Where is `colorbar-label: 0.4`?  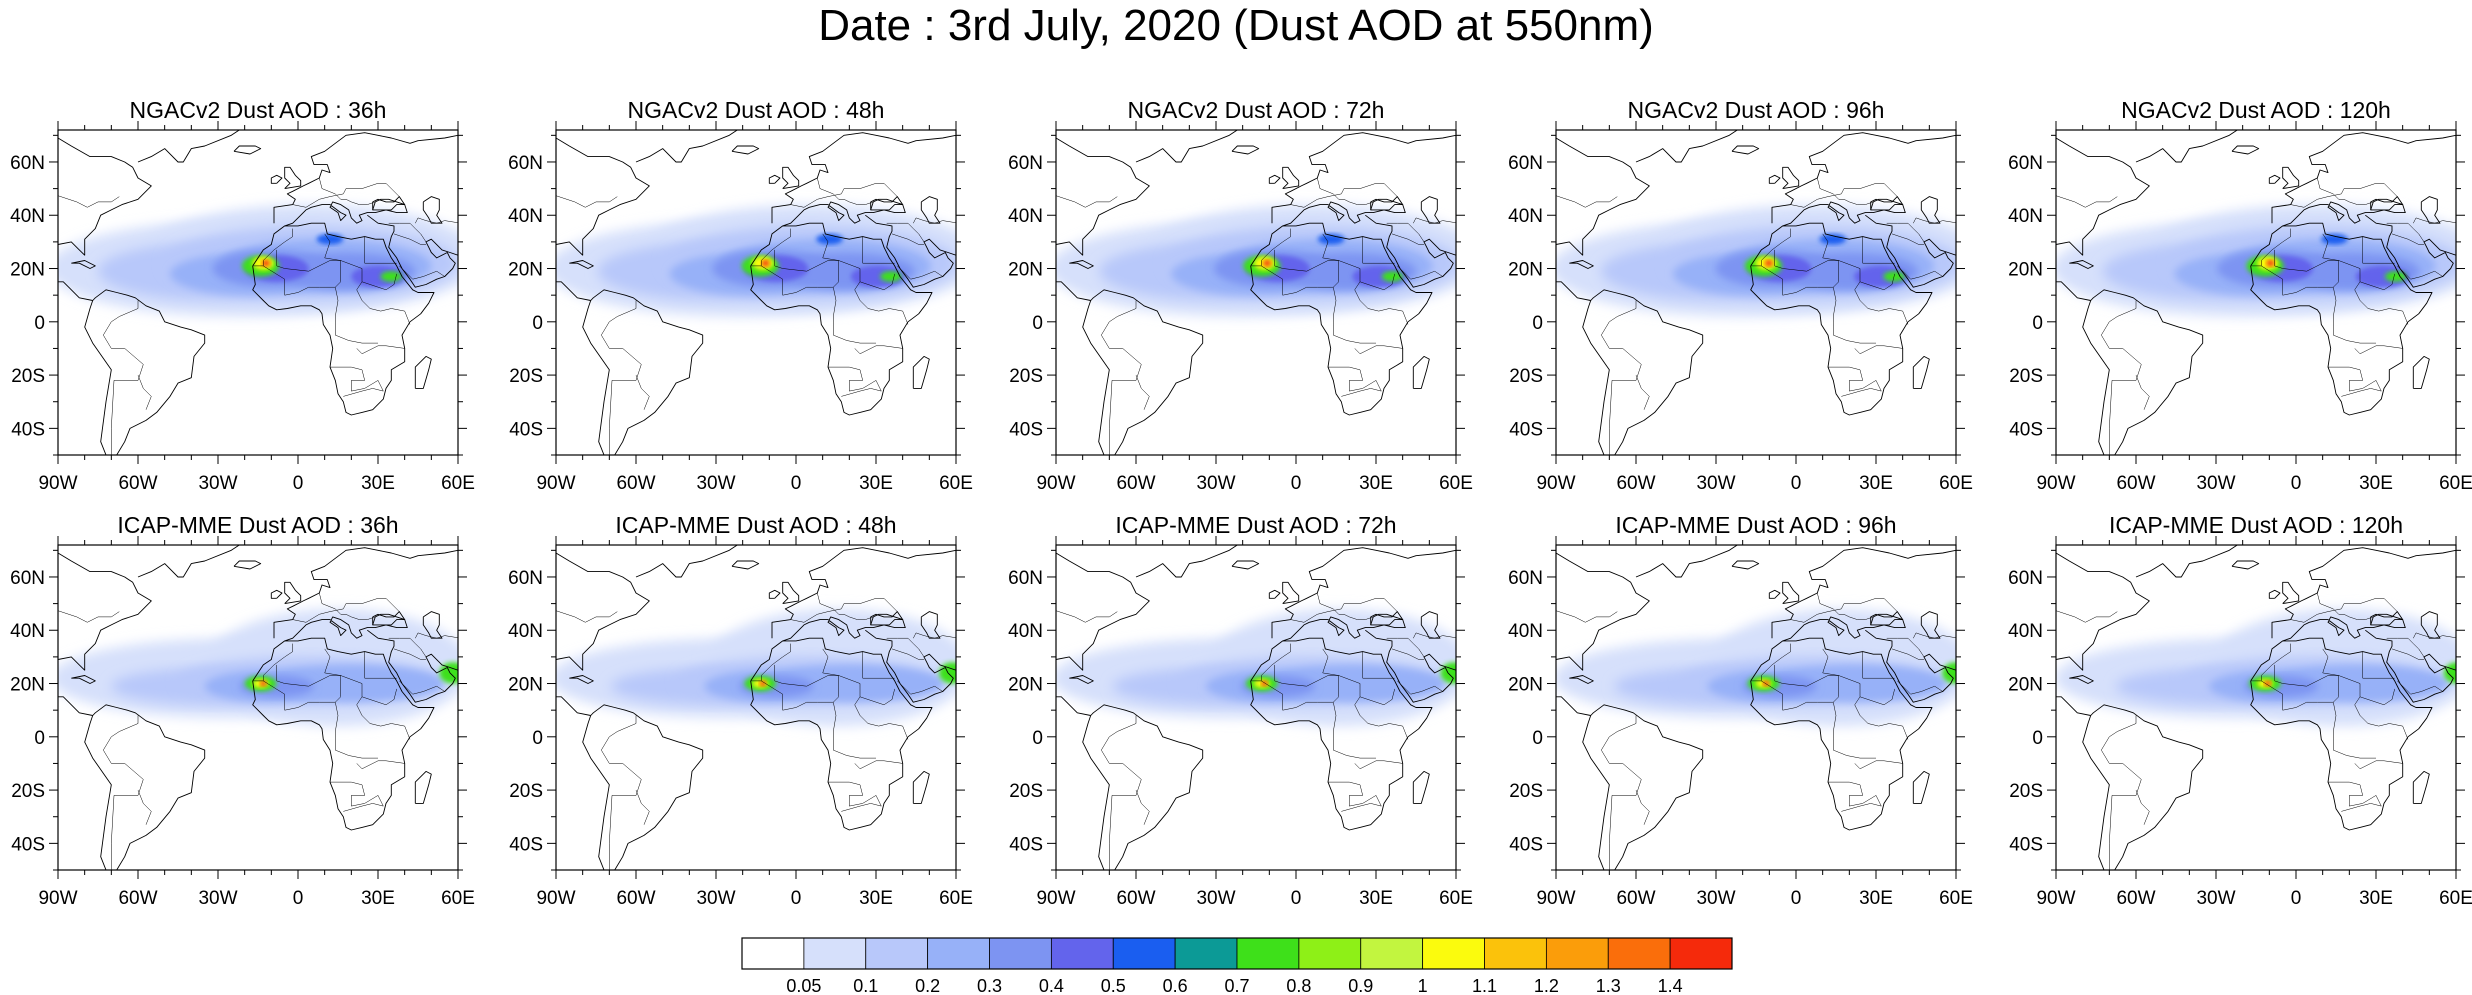 colorbar-label: 0.4 is located at coordinates (1051, 985).